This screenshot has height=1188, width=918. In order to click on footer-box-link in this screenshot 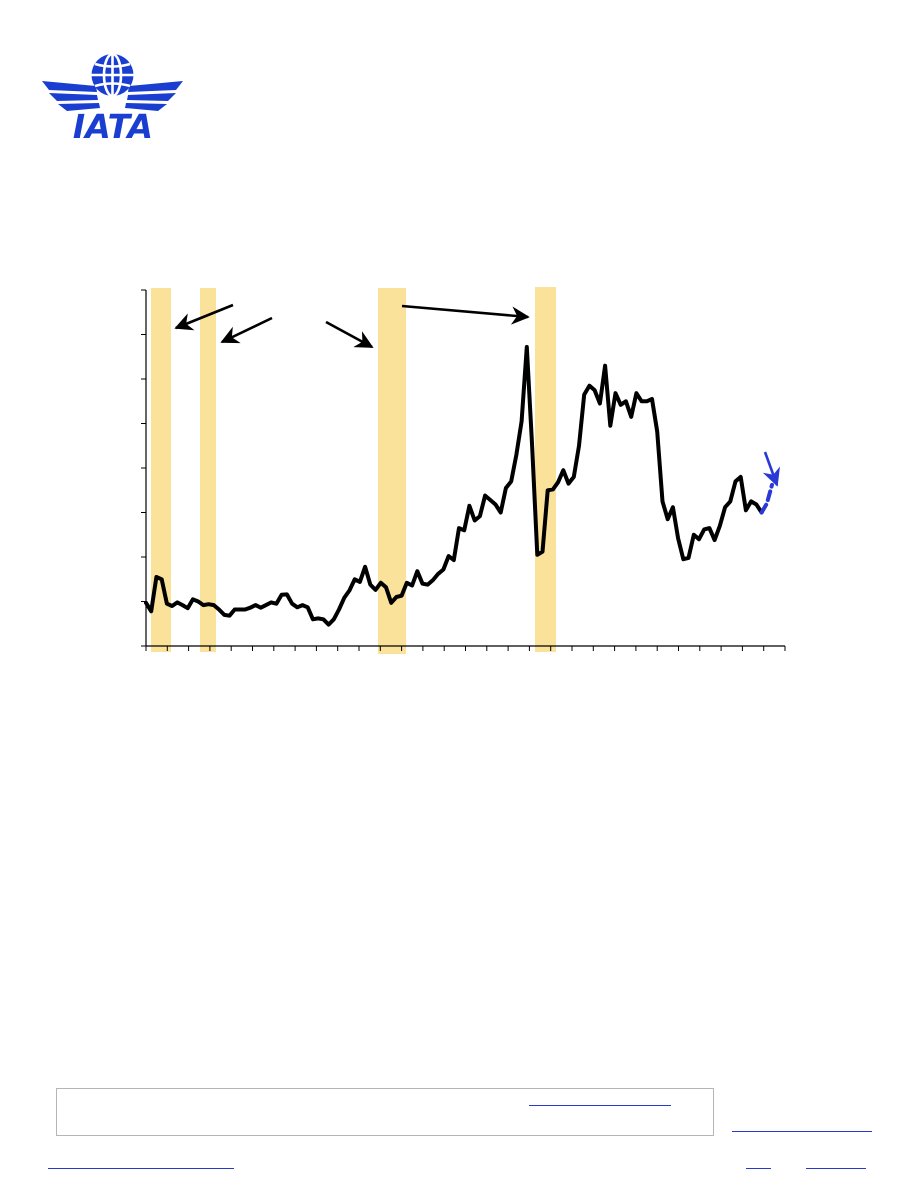, I will do `click(600, 1105)`.